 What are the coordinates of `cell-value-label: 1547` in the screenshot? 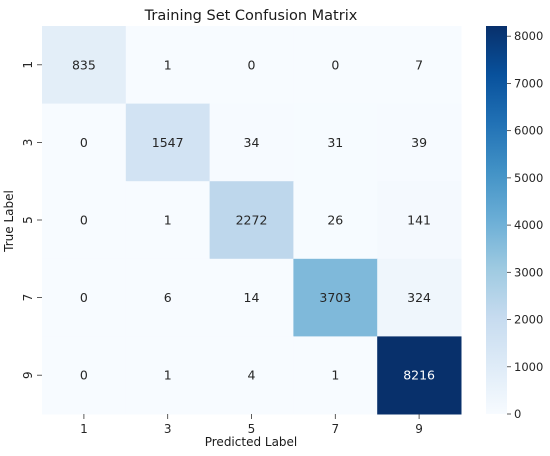 It's located at (168, 142).